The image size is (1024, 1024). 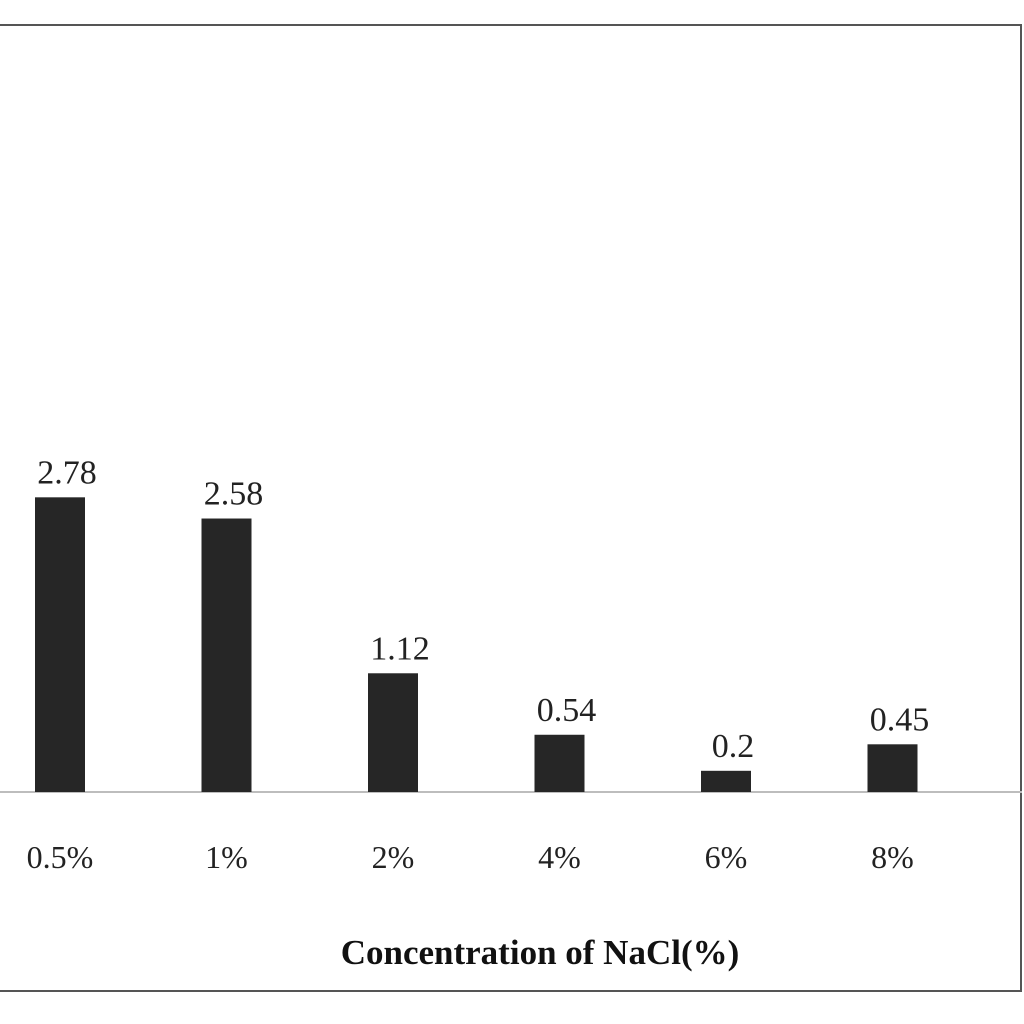 What do you see at coordinates (892, 768) in the screenshot?
I see `bar-8%` at bounding box center [892, 768].